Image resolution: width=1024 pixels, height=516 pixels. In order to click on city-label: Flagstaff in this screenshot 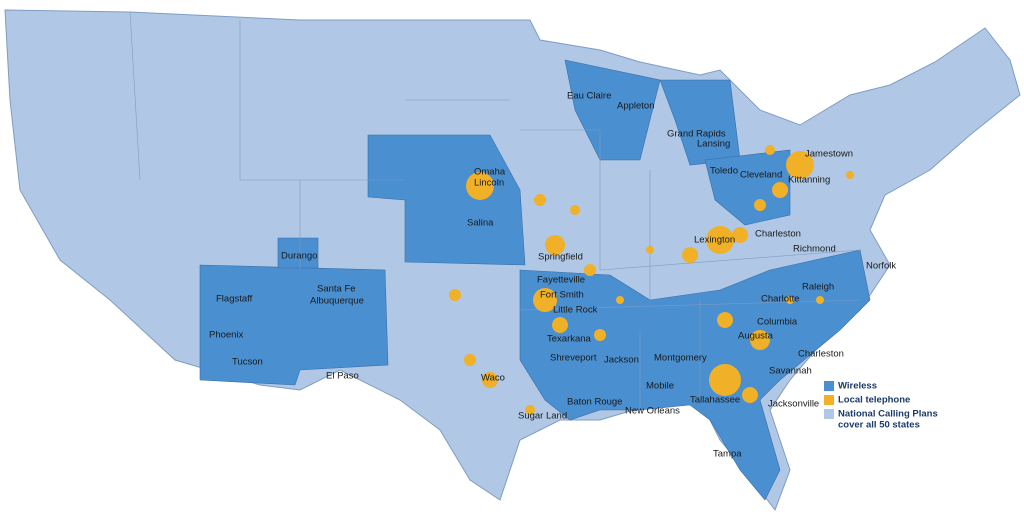, I will do `click(234, 299)`.